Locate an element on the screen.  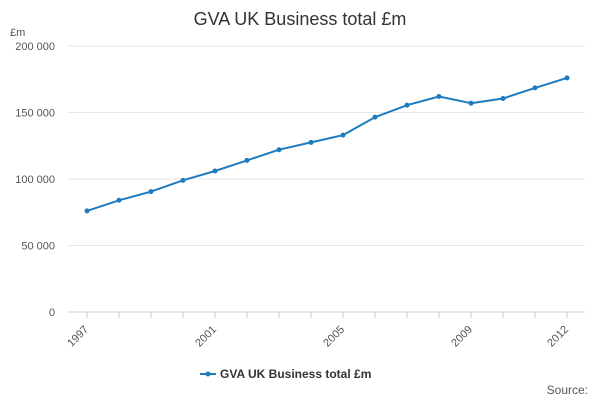
y-axis-ticks: 0 50 000 100 000 150 000 200 000 is located at coordinates (35, 180).